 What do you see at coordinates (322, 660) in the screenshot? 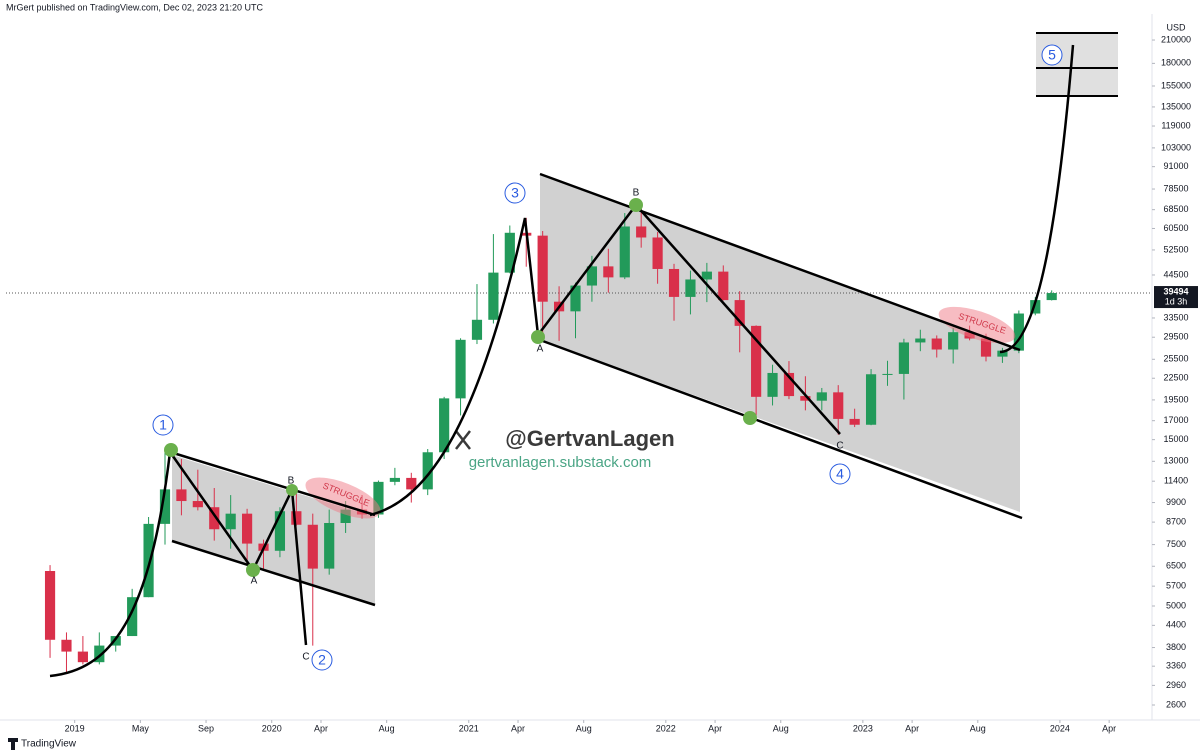
I see `wave-label: 2` at bounding box center [322, 660].